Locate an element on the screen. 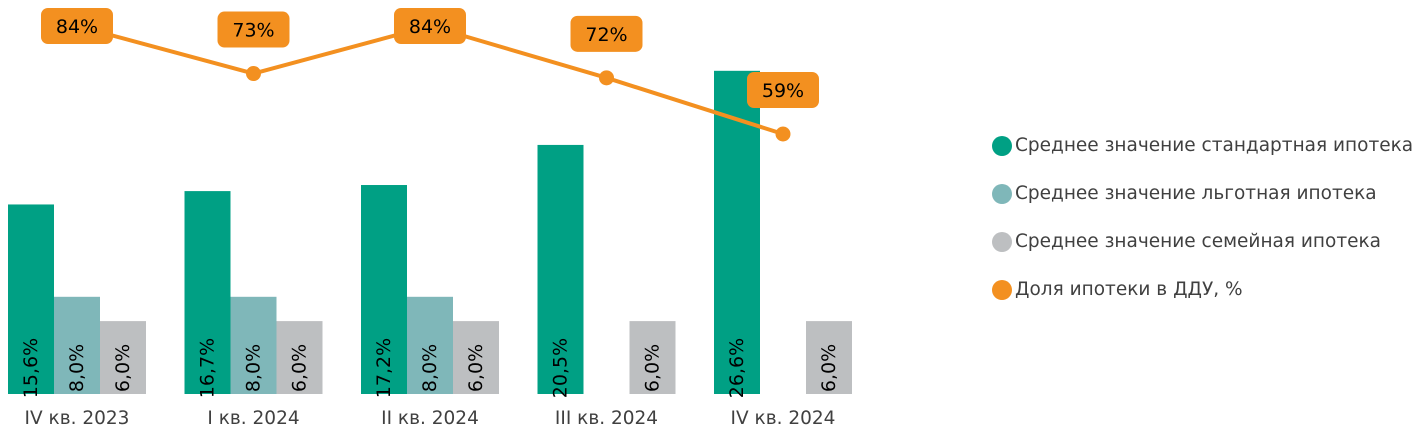  legend-label: Среднее значение семейная ипотека is located at coordinates (1198, 241).